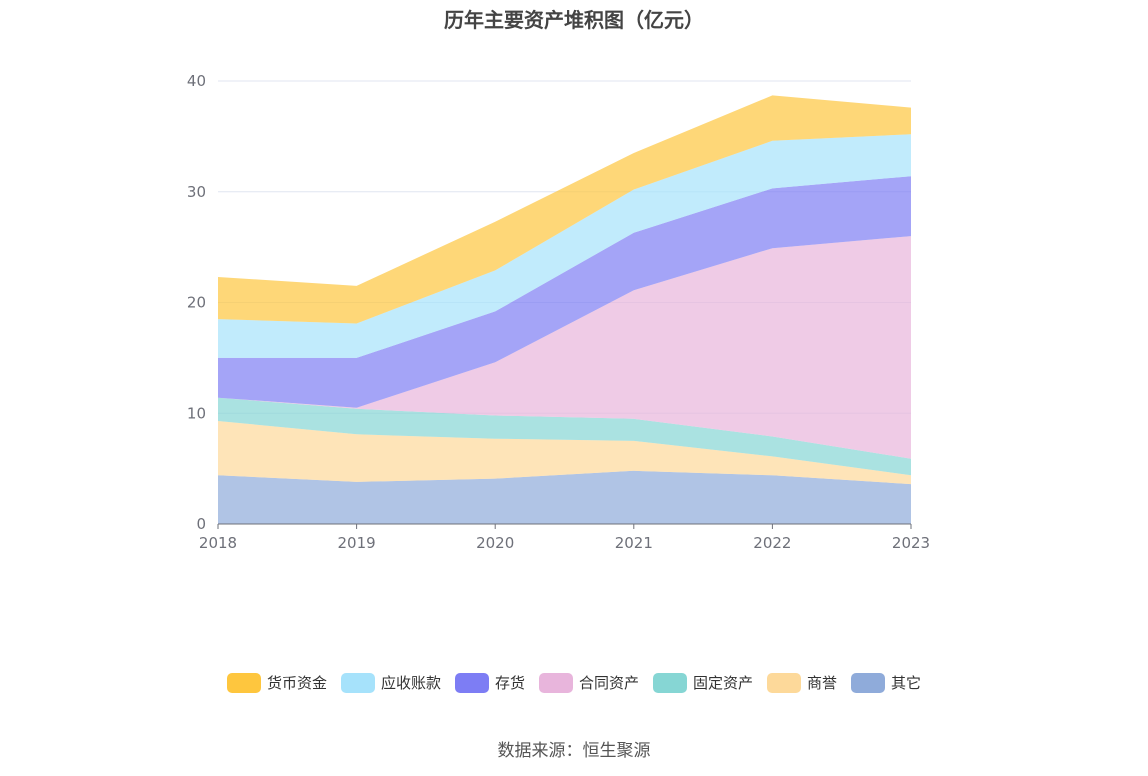 This screenshot has width=1148, height=776. Describe the element at coordinates (723, 683) in the screenshot. I see `legend-label: 固定资产` at that location.